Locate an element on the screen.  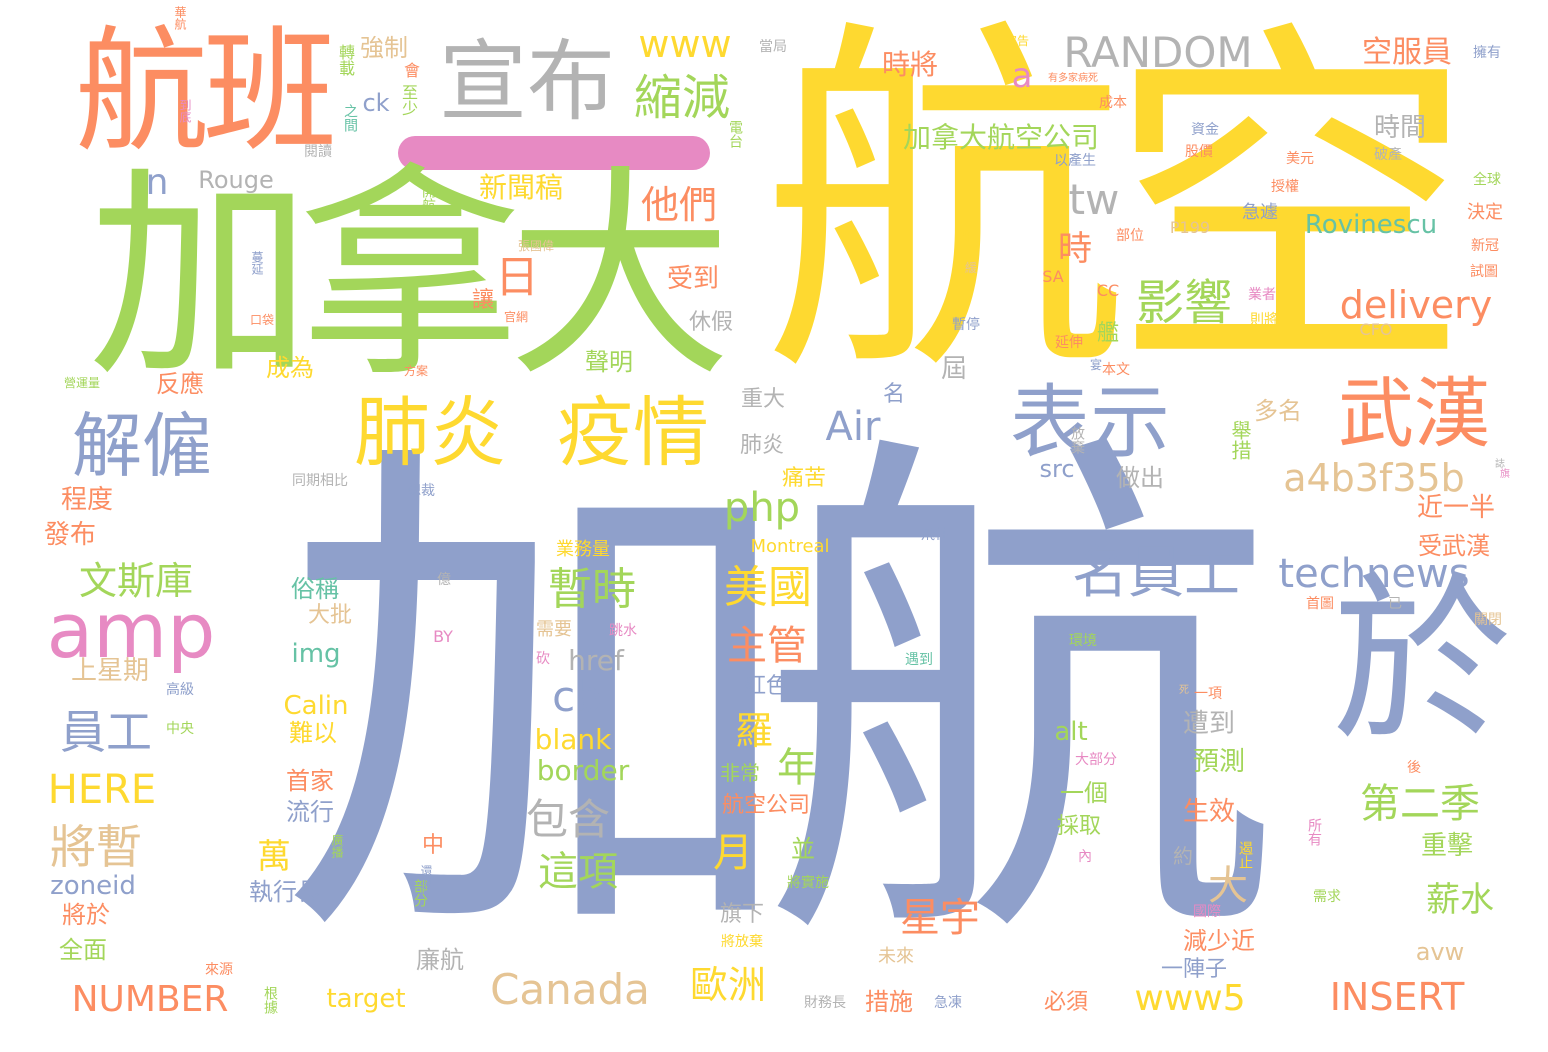
word: 航空公司 is located at coordinates (766, 805).